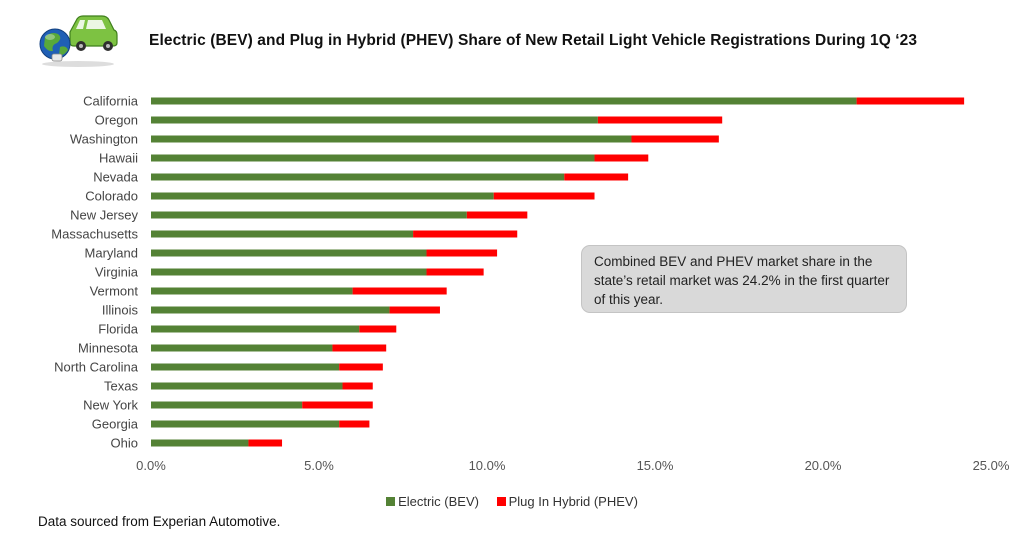 This screenshot has height=535, width=1024. I want to click on category-label-hawaii: Hawaii, so click(118, 158).